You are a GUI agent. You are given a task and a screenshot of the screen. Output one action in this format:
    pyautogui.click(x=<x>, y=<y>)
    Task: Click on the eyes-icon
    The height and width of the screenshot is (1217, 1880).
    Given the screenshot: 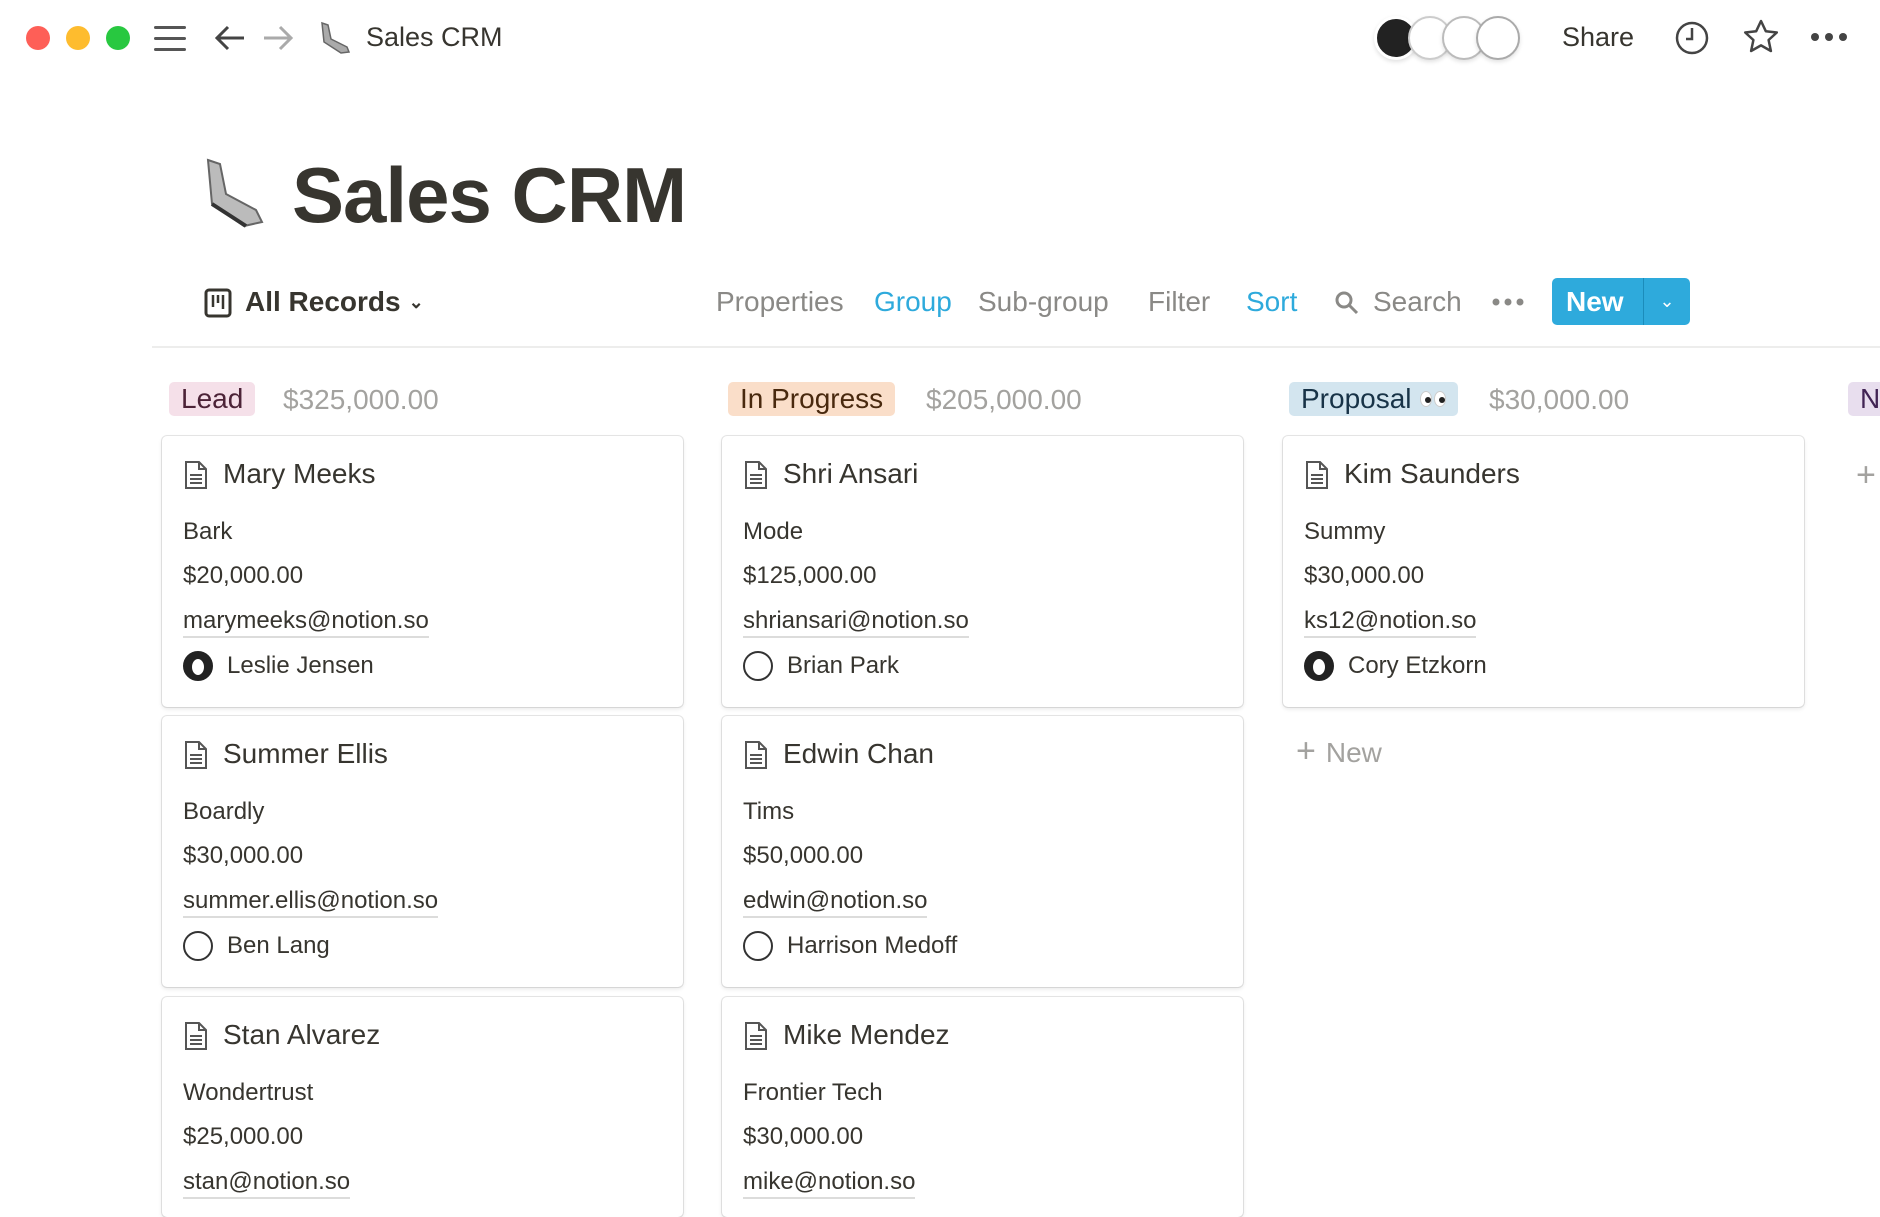 What is the action you would take?
    pyautogui.click(x=1432, y=399)
    